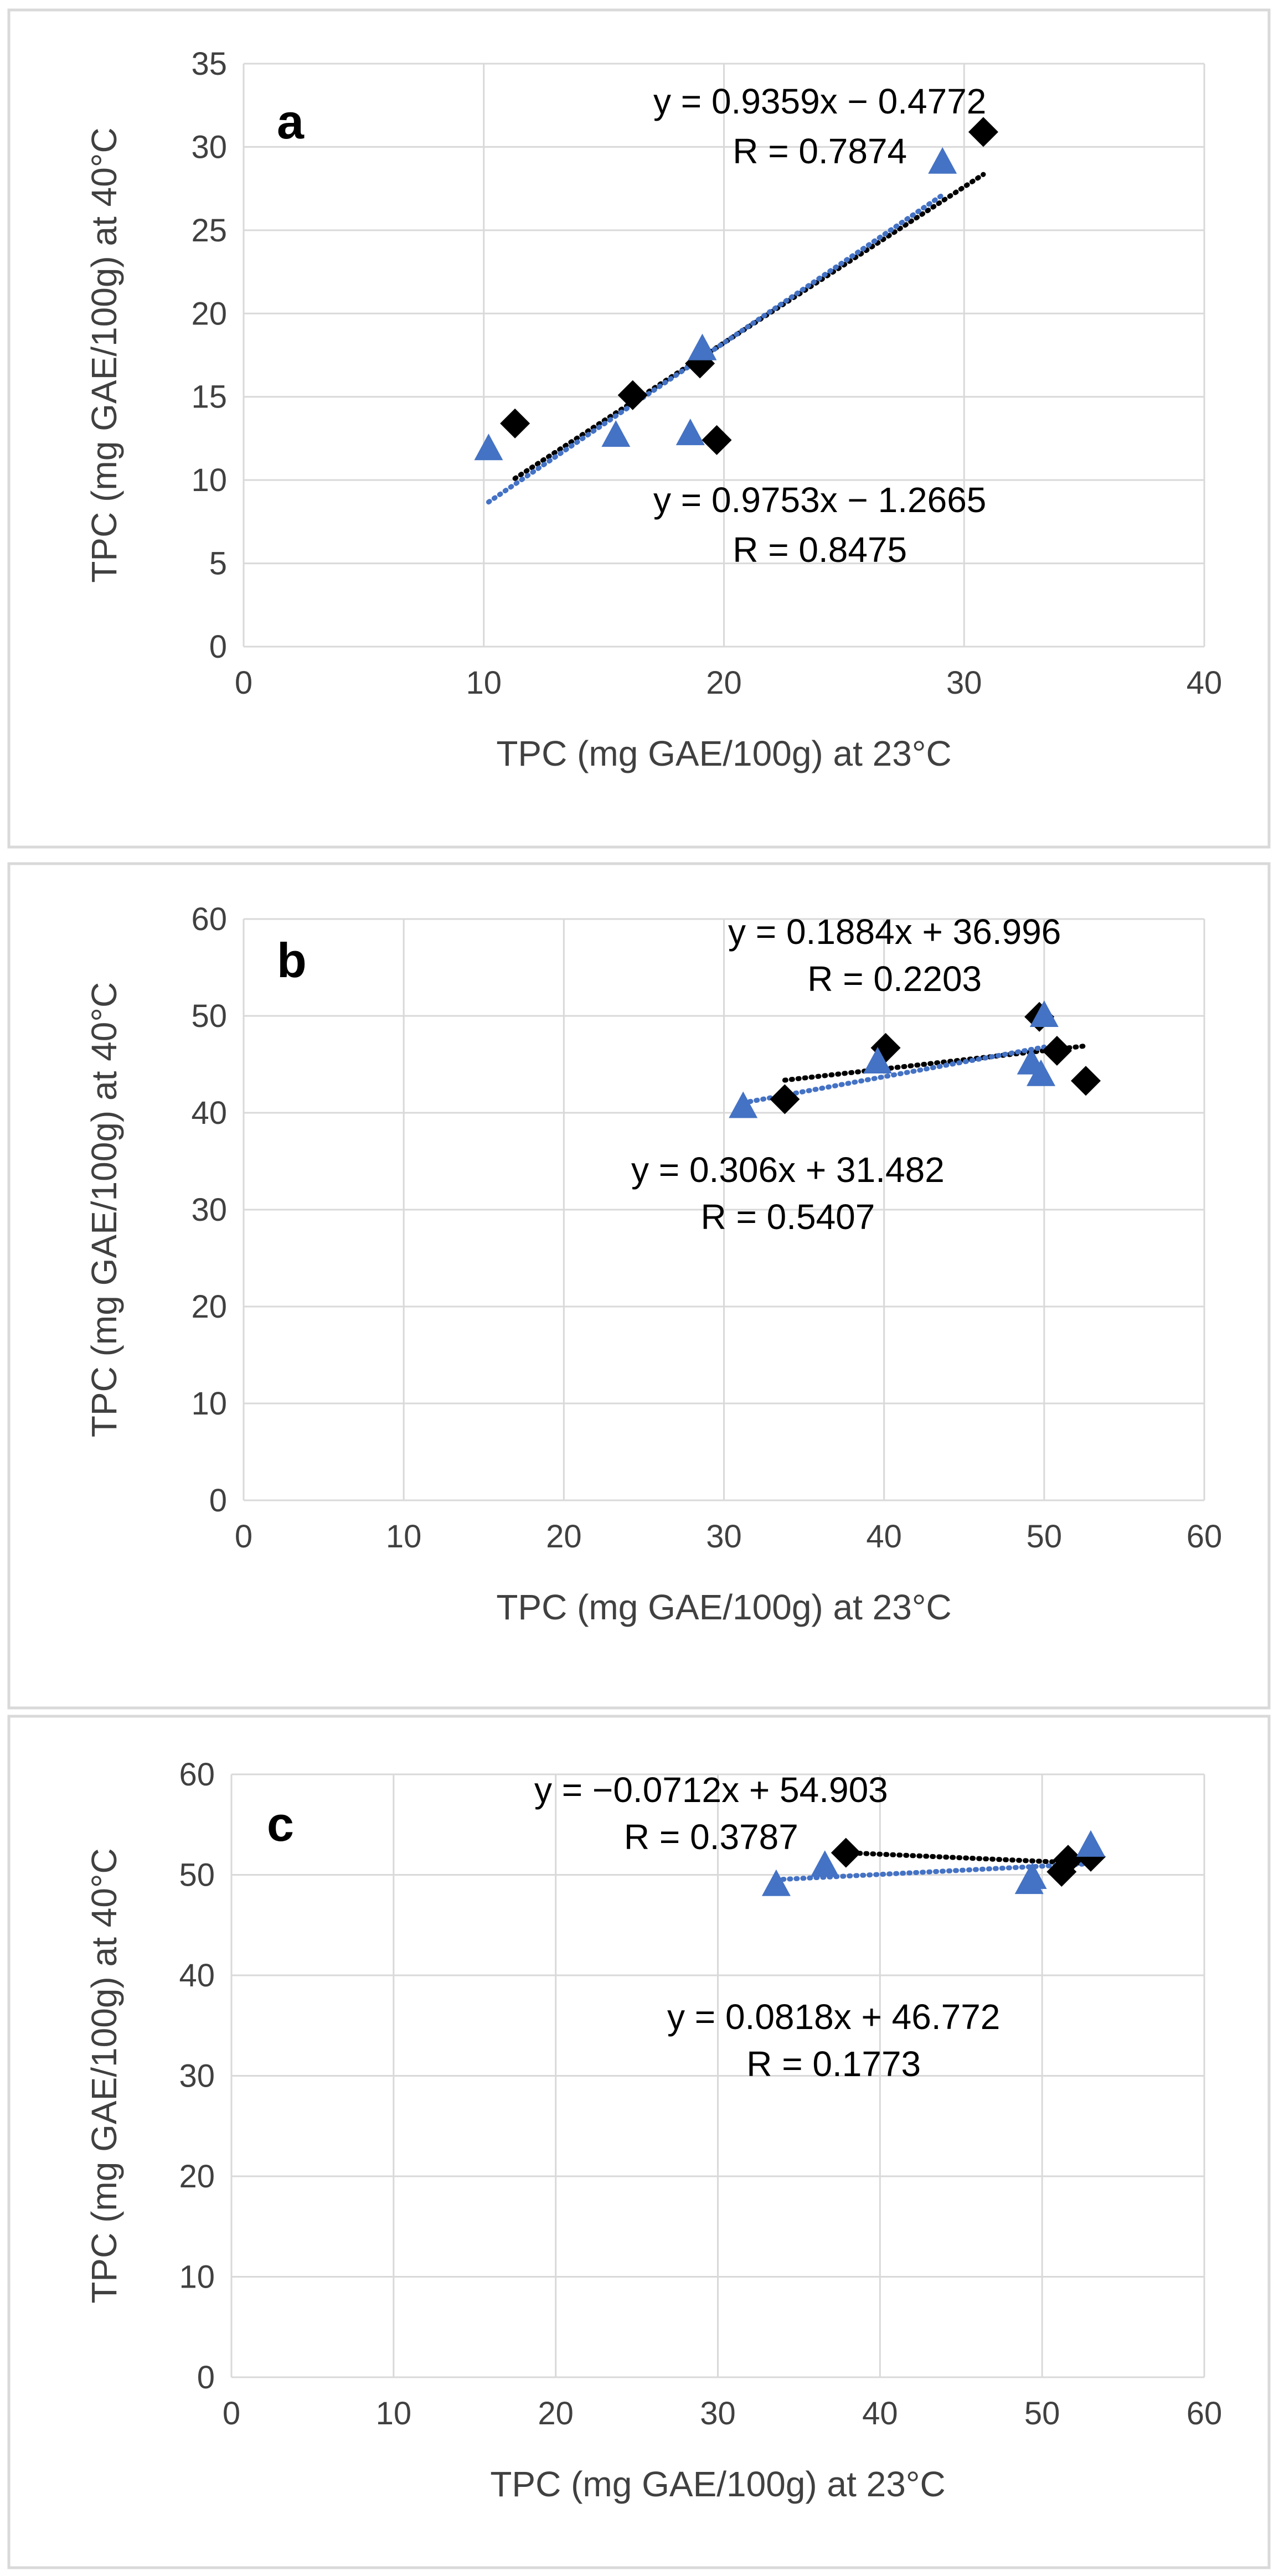  What do you see at coordinates (788, 1217) in the screenshot?
I see `trend-r-value: R = 0.5407` at bounding box center [788, 1217].